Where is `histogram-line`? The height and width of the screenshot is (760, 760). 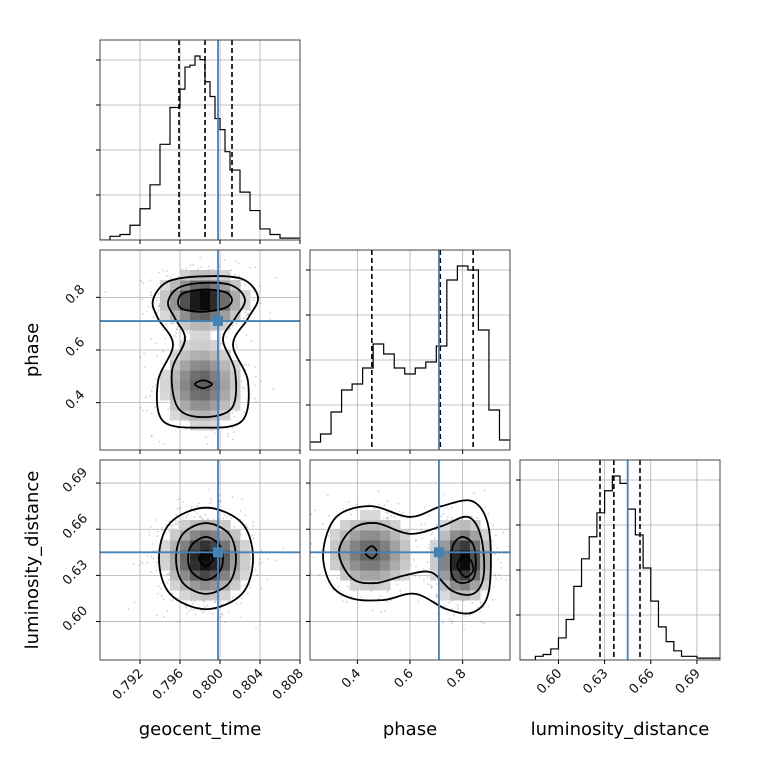
histogram-line is located at coordinates (200, 147).